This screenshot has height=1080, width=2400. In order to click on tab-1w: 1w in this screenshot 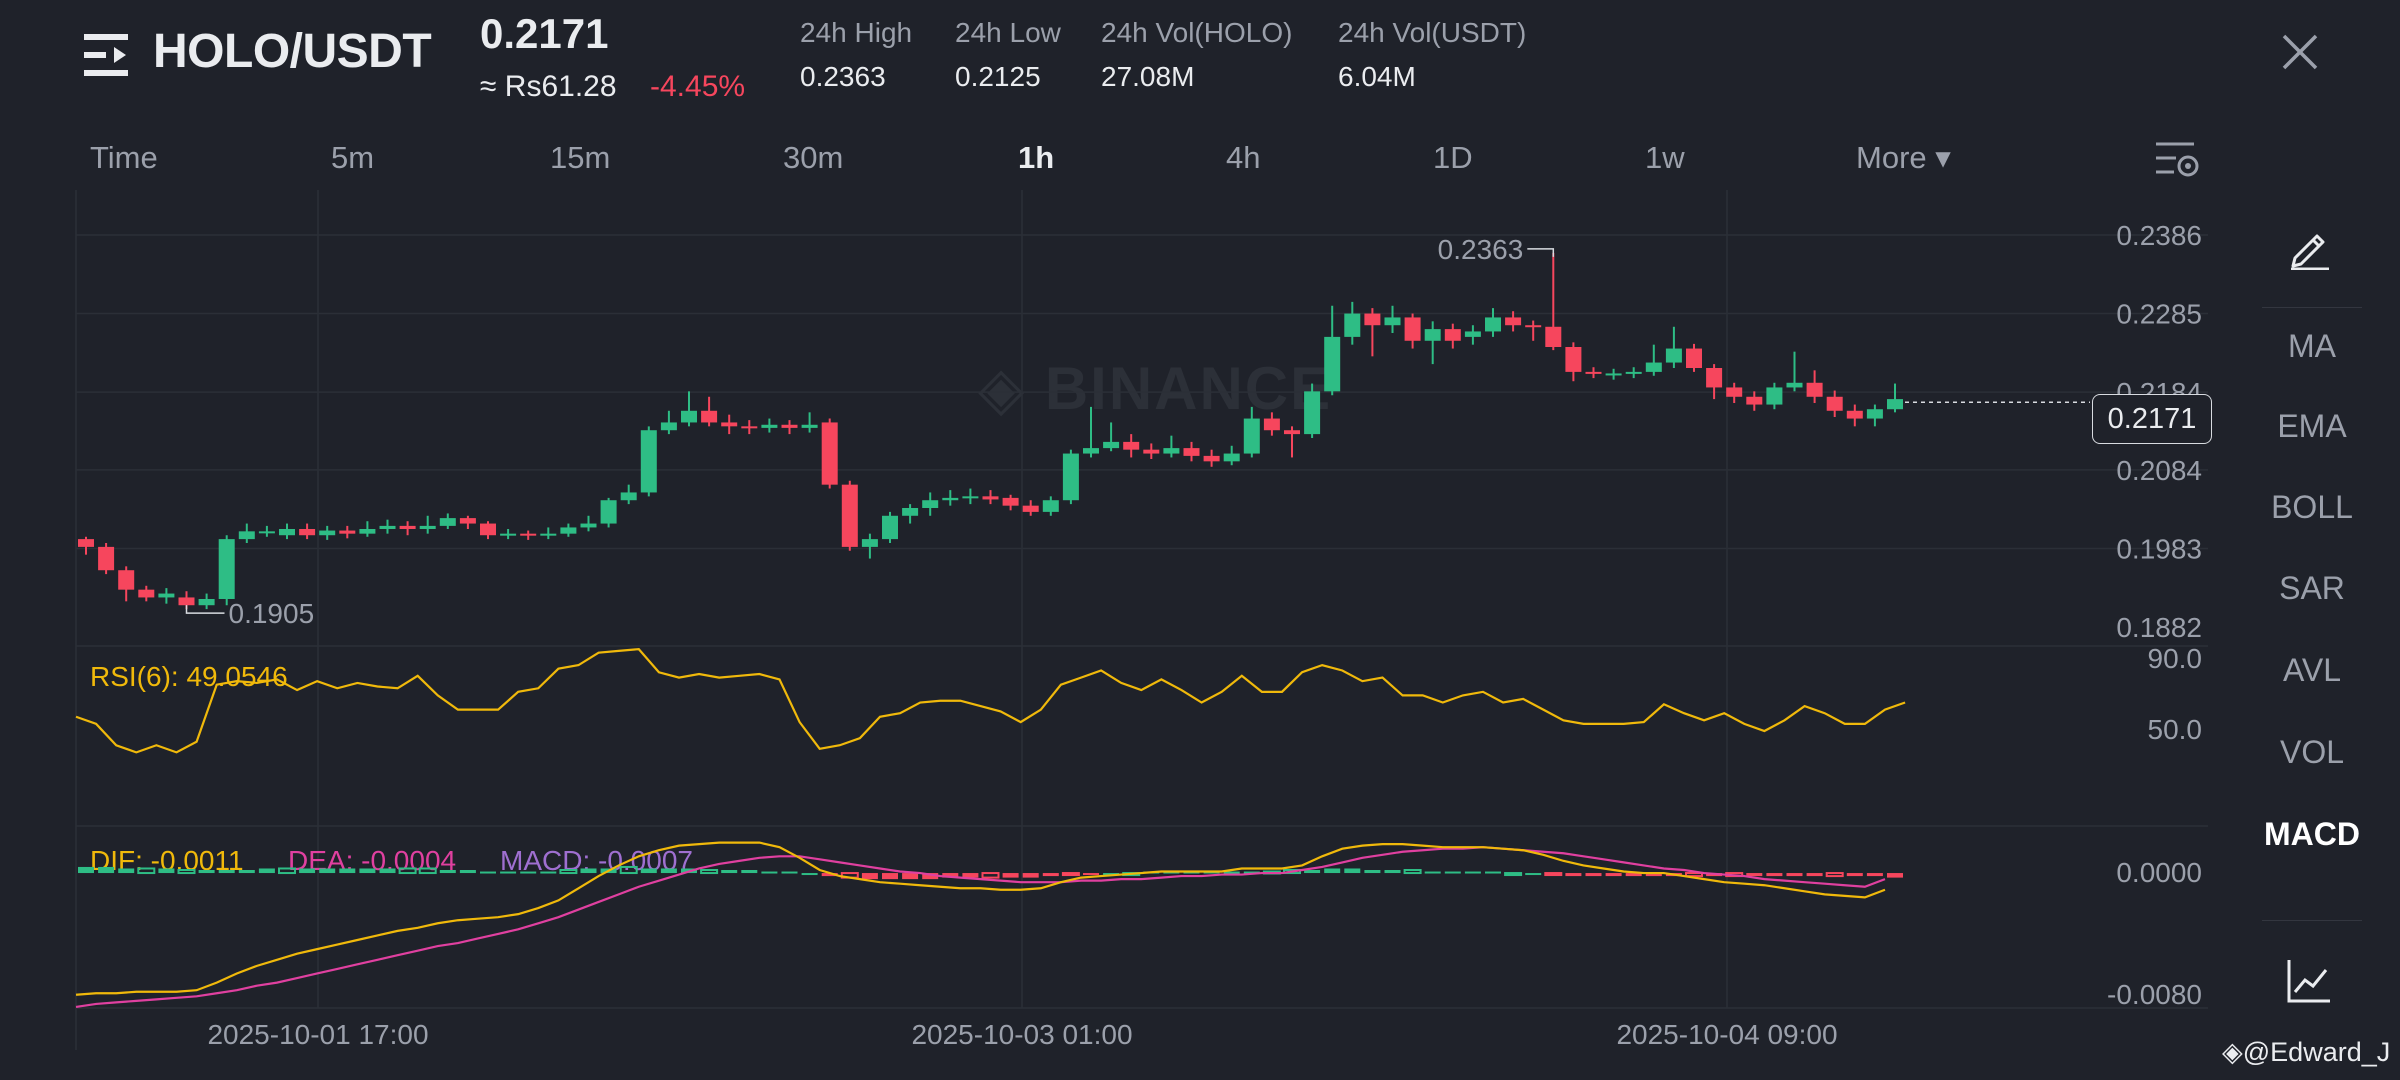, I will do `click(1665, 157)`.